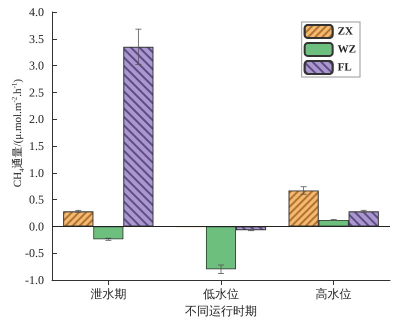 The height and width of the screenshot is (324, 412). I want to click on y-tick-label: 0.5, so click(36, 199).